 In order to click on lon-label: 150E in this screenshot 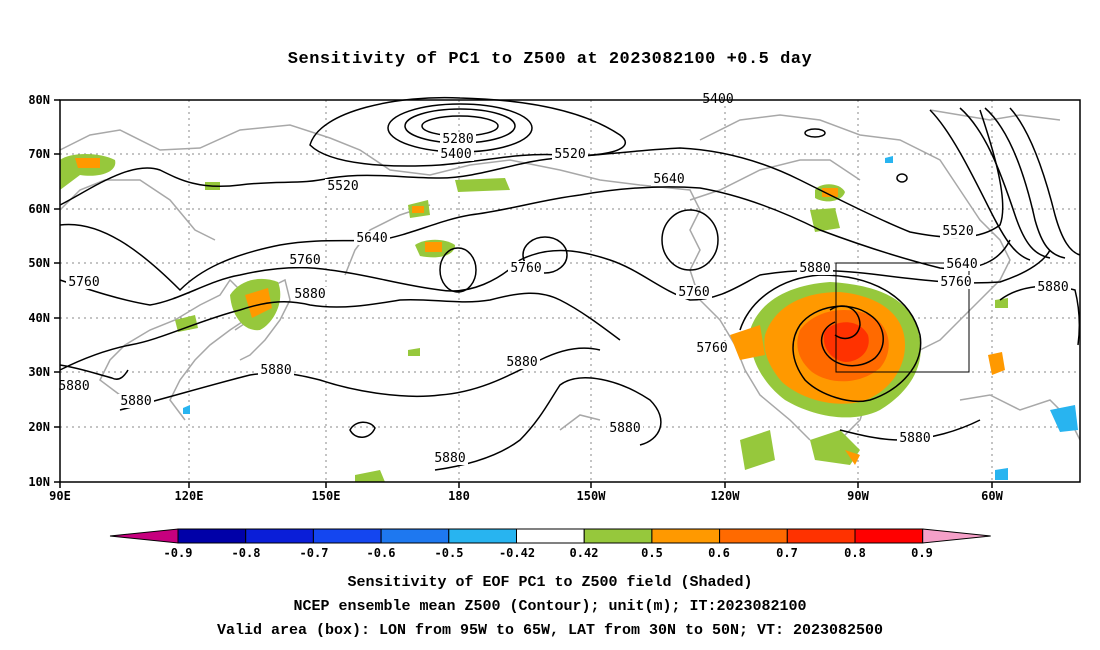, I will do `click(326, 496)`.